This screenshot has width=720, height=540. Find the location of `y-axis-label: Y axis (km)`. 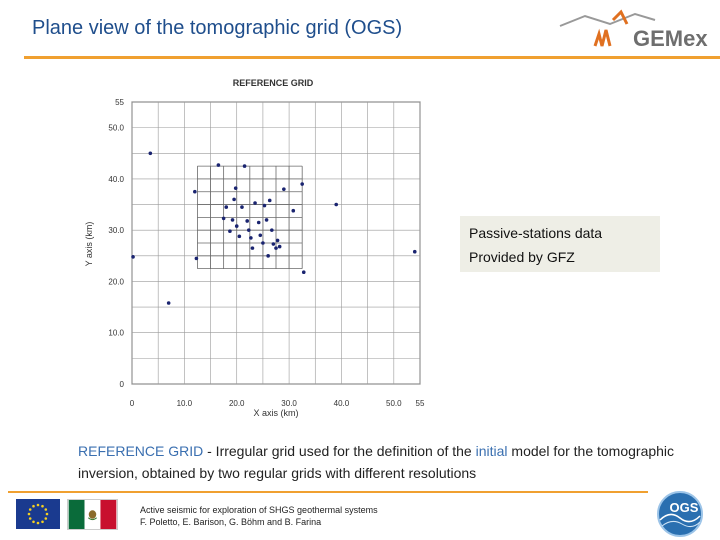

y-axis-label: Y axis (km) is located at coordinates (89, 244).